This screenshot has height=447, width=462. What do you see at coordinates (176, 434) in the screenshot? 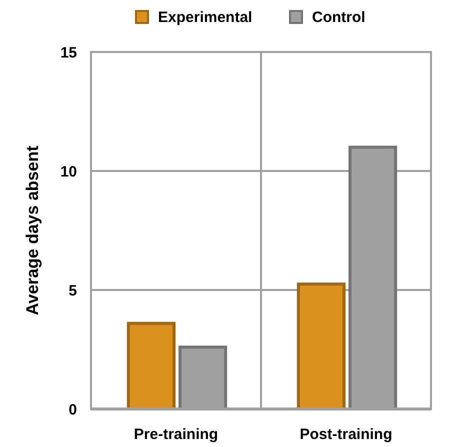
I see `x-tick-label: Pre-training` at bounding box center [176, 434].